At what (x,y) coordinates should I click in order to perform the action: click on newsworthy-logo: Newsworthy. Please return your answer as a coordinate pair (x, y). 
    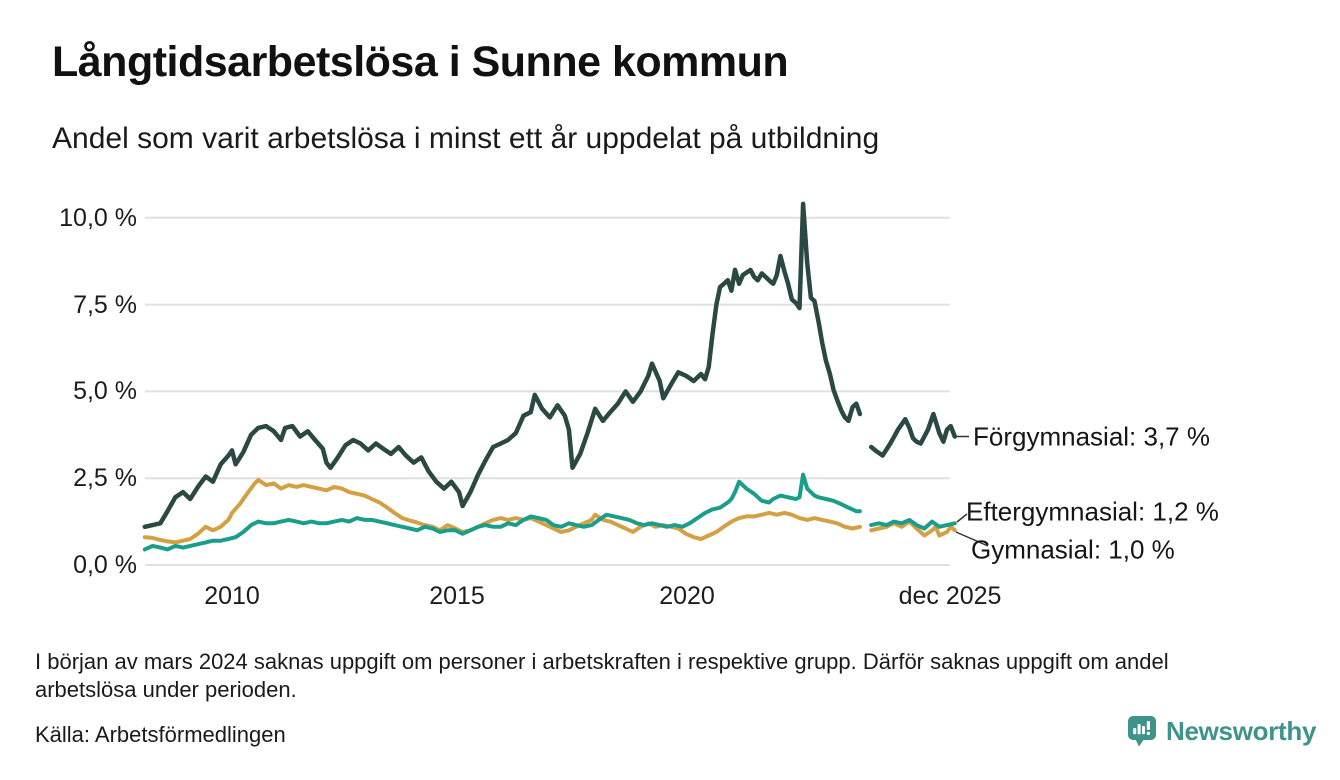
    Looking at the image, I should click on (1221, 731).